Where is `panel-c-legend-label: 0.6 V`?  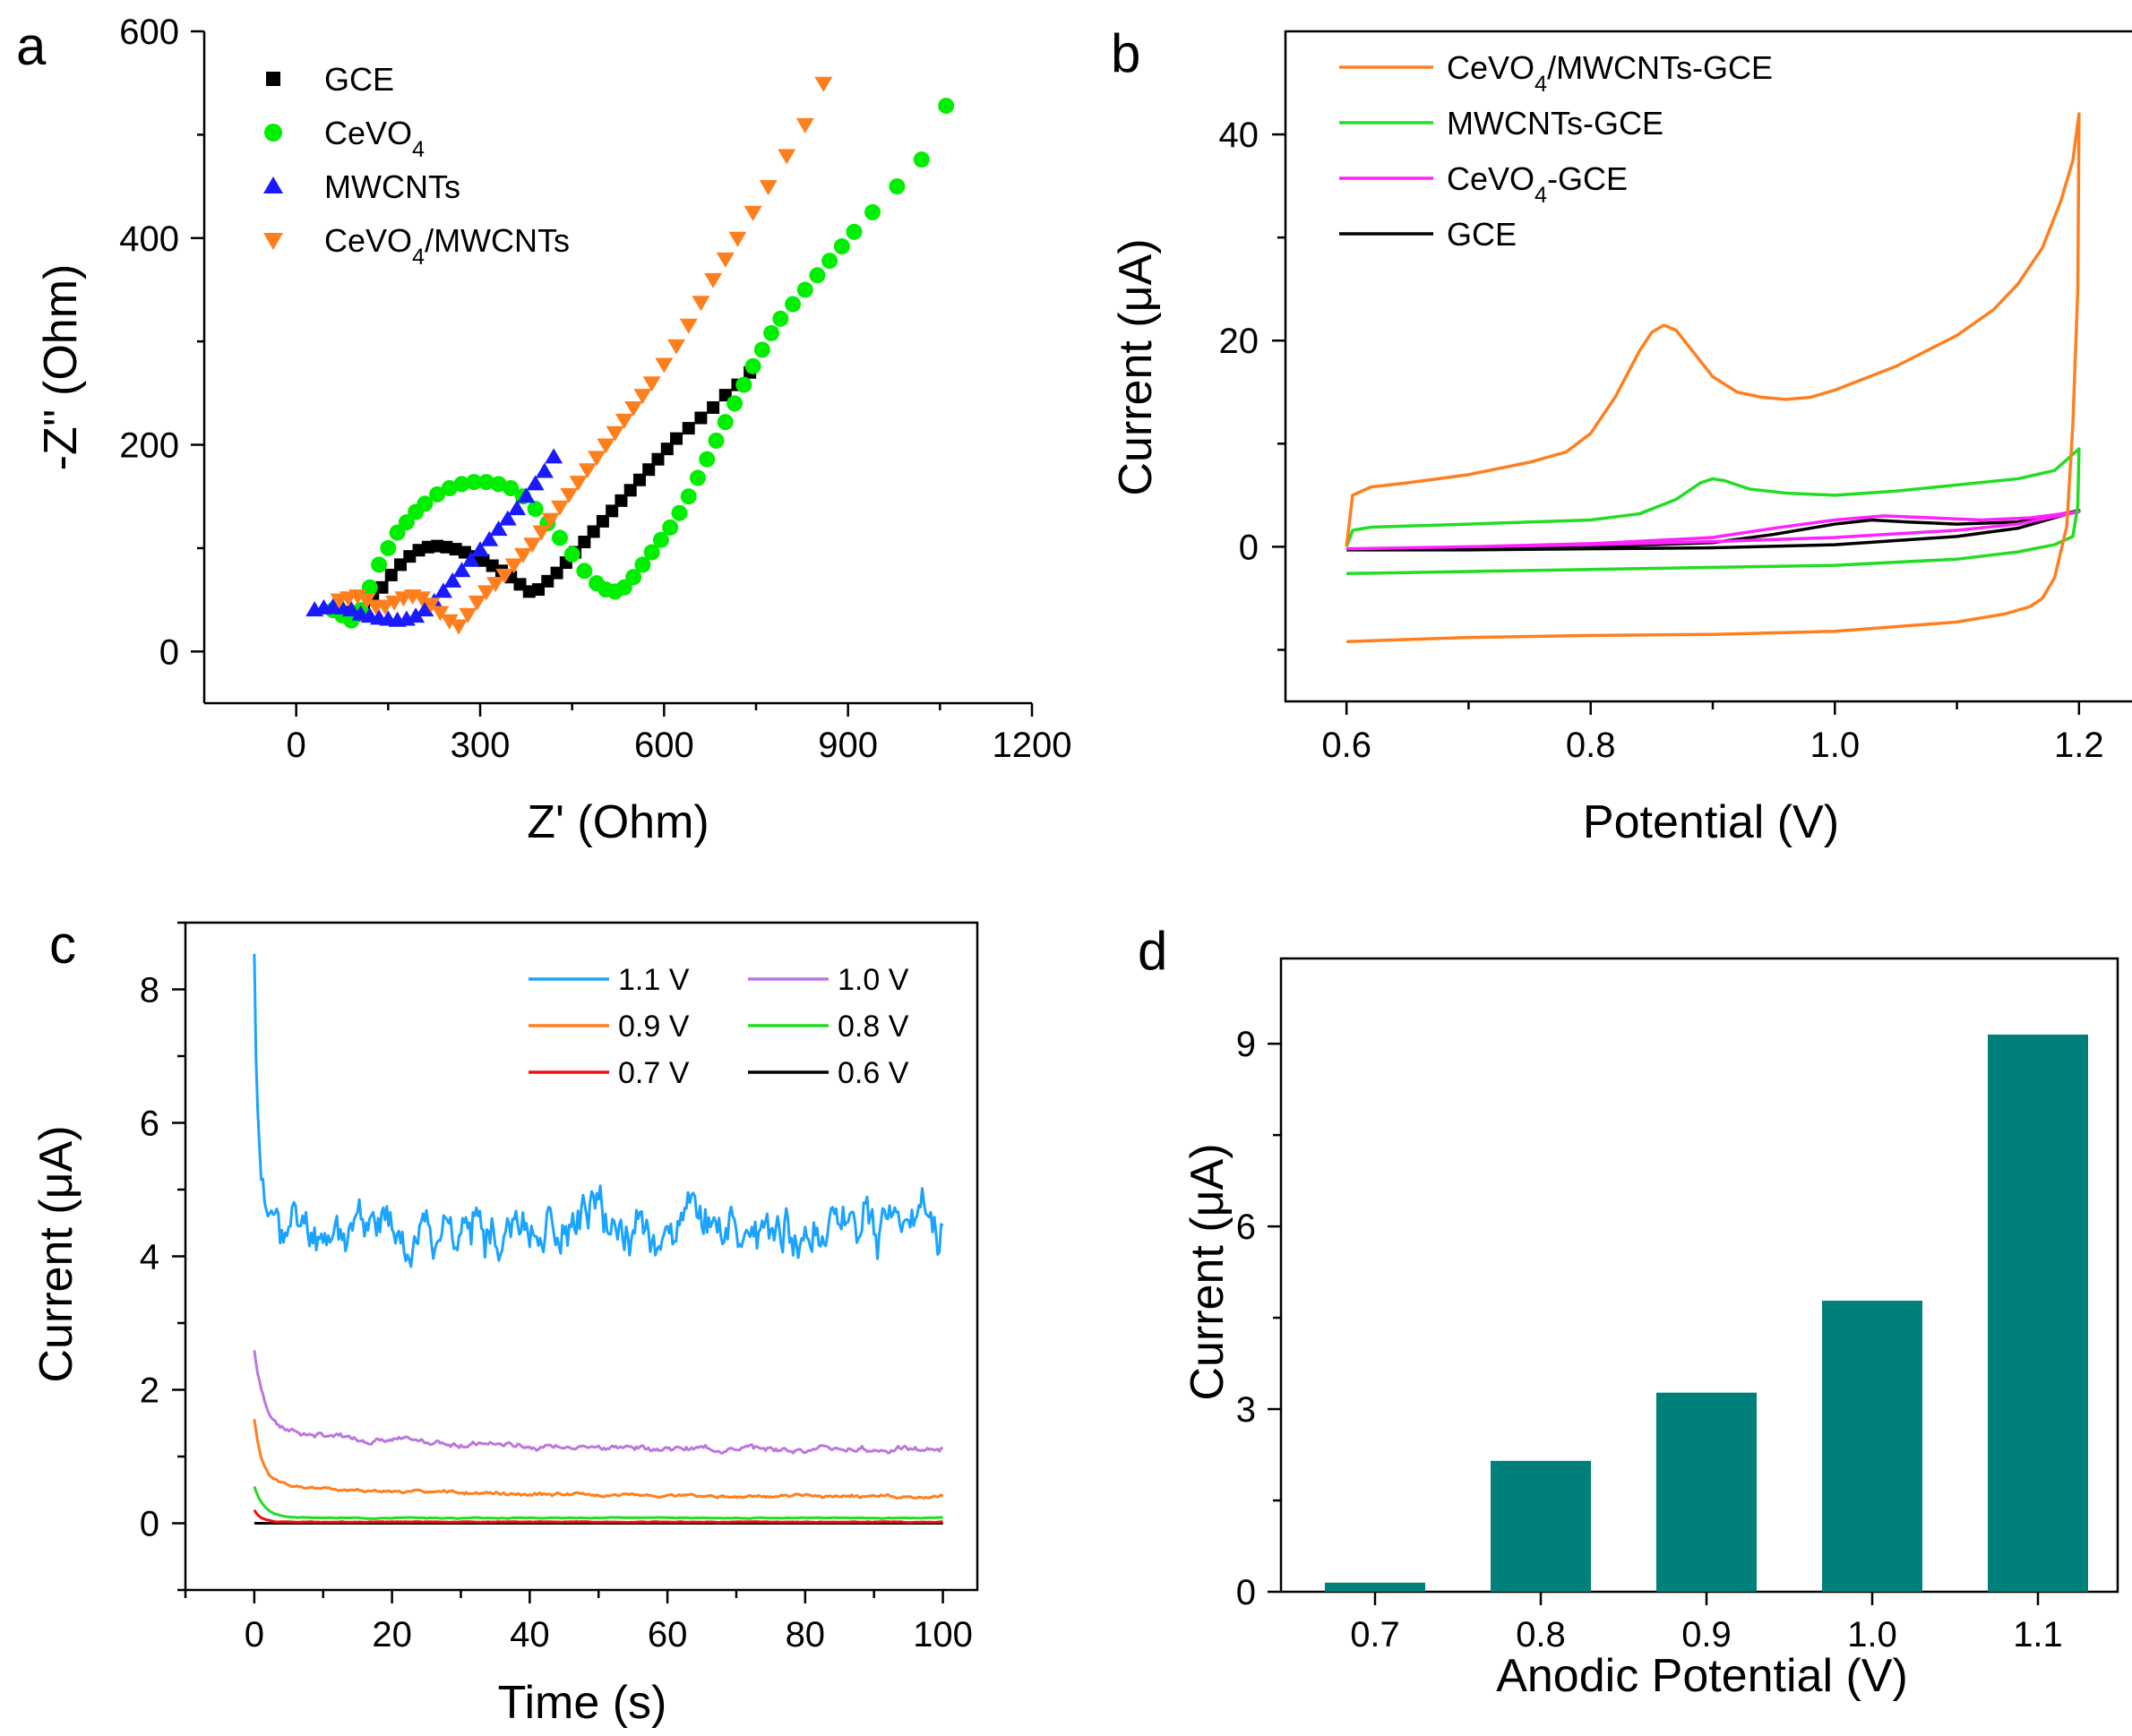
panel-c-legend-label: 0.6 V is located at coordinates (873, 1073).